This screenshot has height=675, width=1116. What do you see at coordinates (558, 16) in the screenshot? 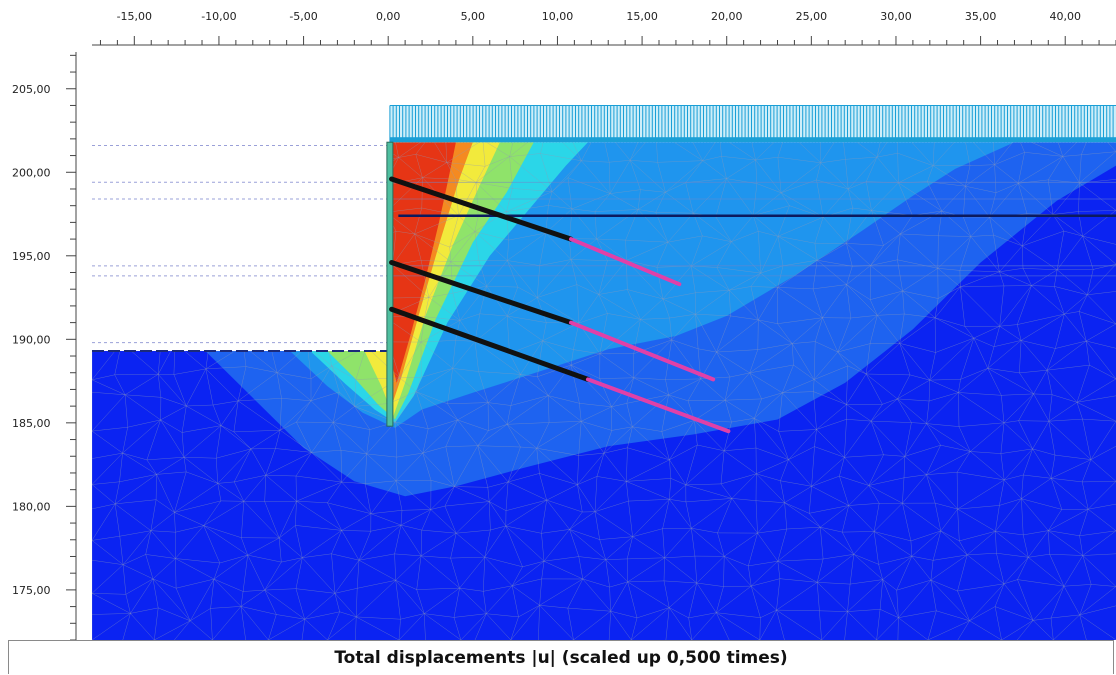
I see `x-tick-label-5: 10,00` at bounding box center [558, 16].